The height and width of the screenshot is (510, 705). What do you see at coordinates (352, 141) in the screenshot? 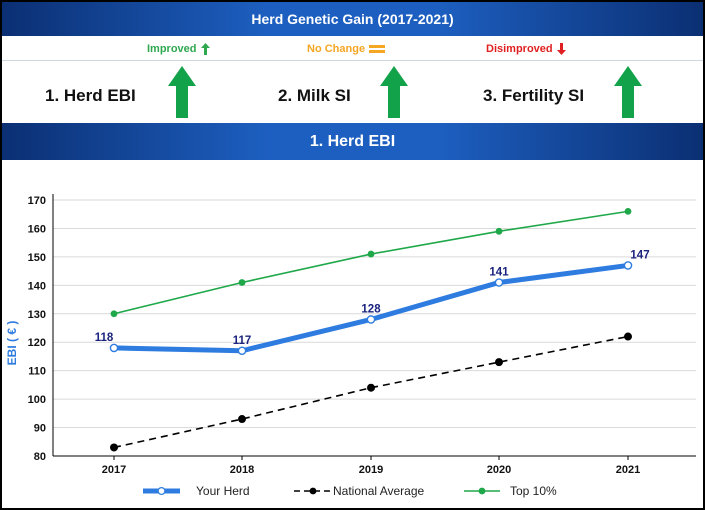
I see `section-title: 1. Herd EBI` at bounding box center [352, 141].